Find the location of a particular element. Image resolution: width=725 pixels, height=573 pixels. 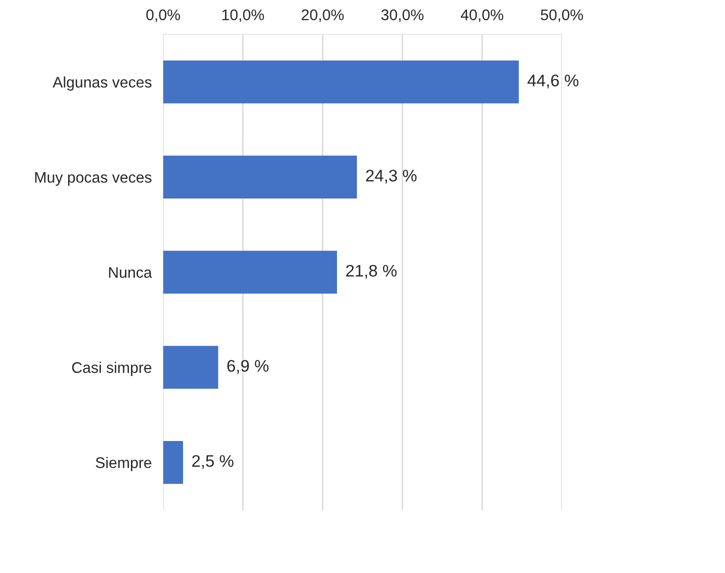

y-tick-label: Casi simpre is located at coordinates (112, 369).